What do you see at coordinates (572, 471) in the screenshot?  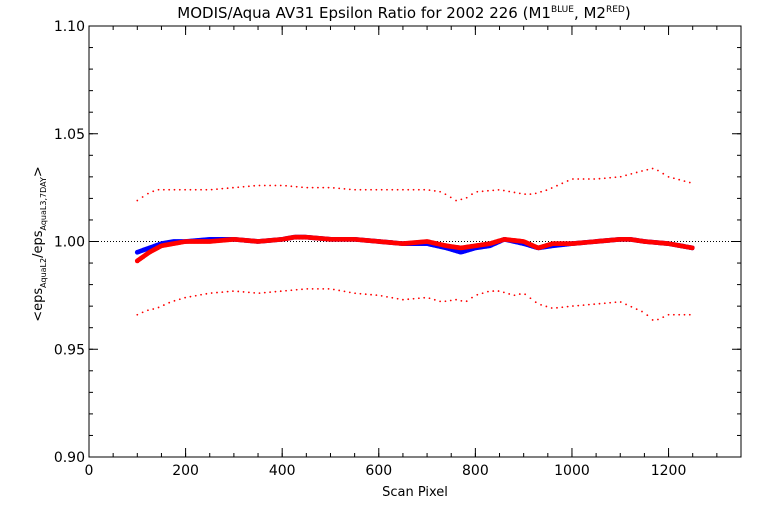 I see `x-tick-label: 1000` at bounding box center [572, 471].